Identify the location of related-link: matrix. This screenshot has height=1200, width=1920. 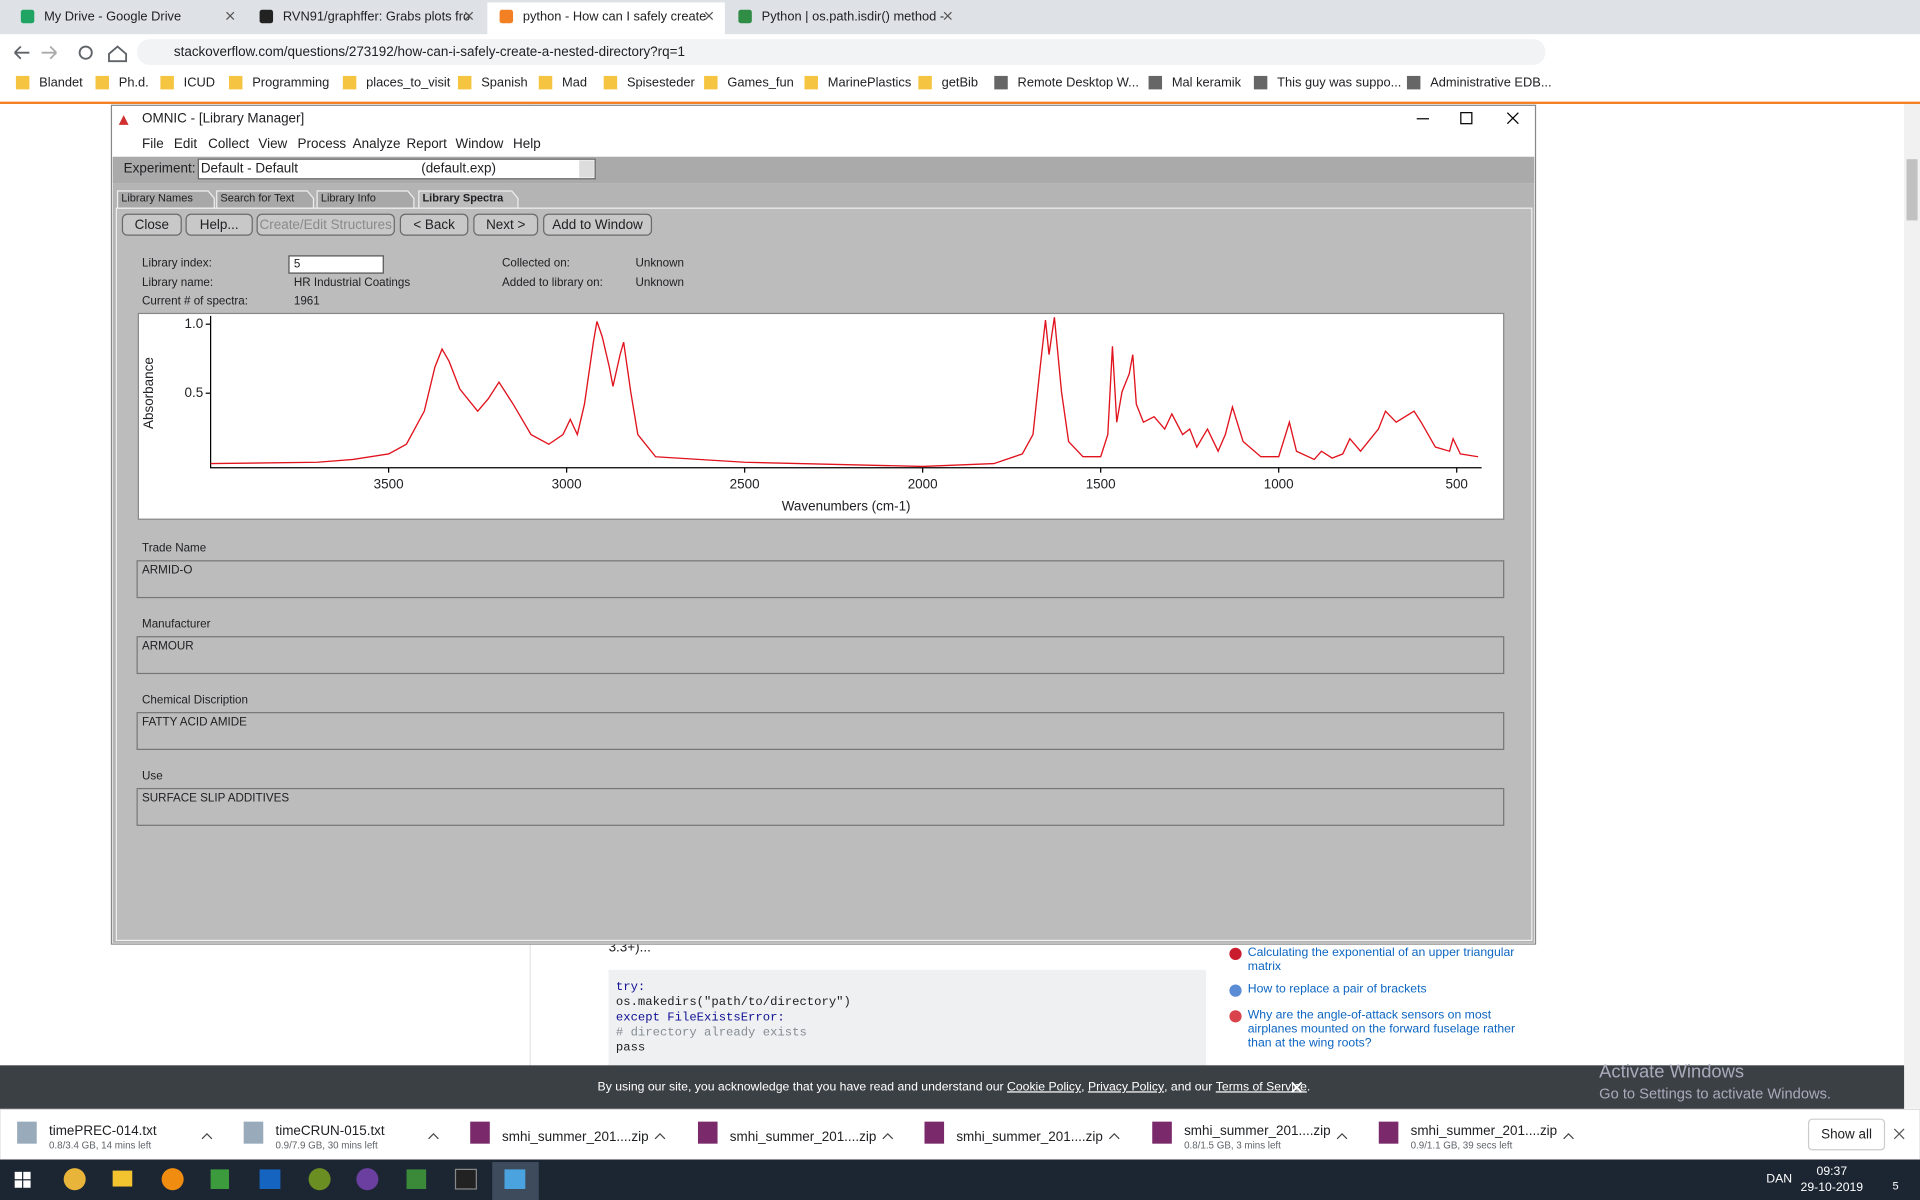
(1264, 966).